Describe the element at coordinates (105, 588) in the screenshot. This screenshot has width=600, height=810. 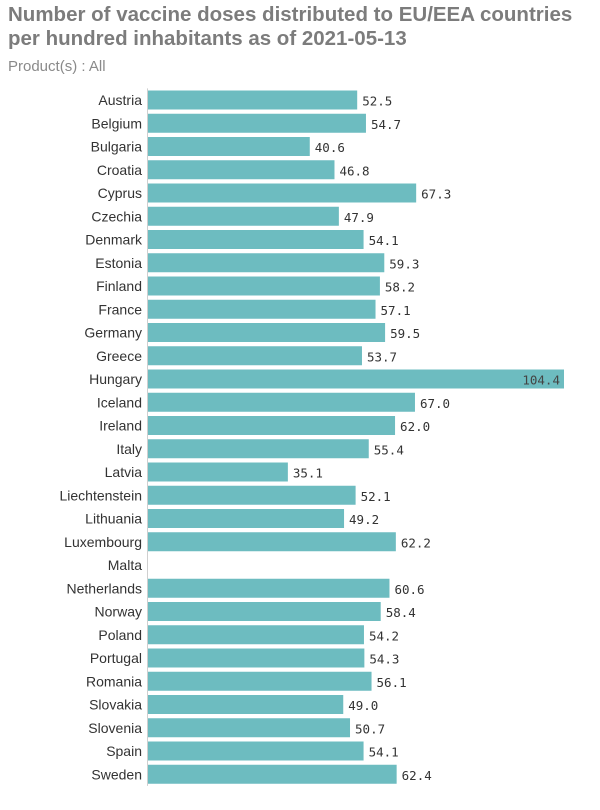
I see `category-label-netherlands: Netherlands` at that location.